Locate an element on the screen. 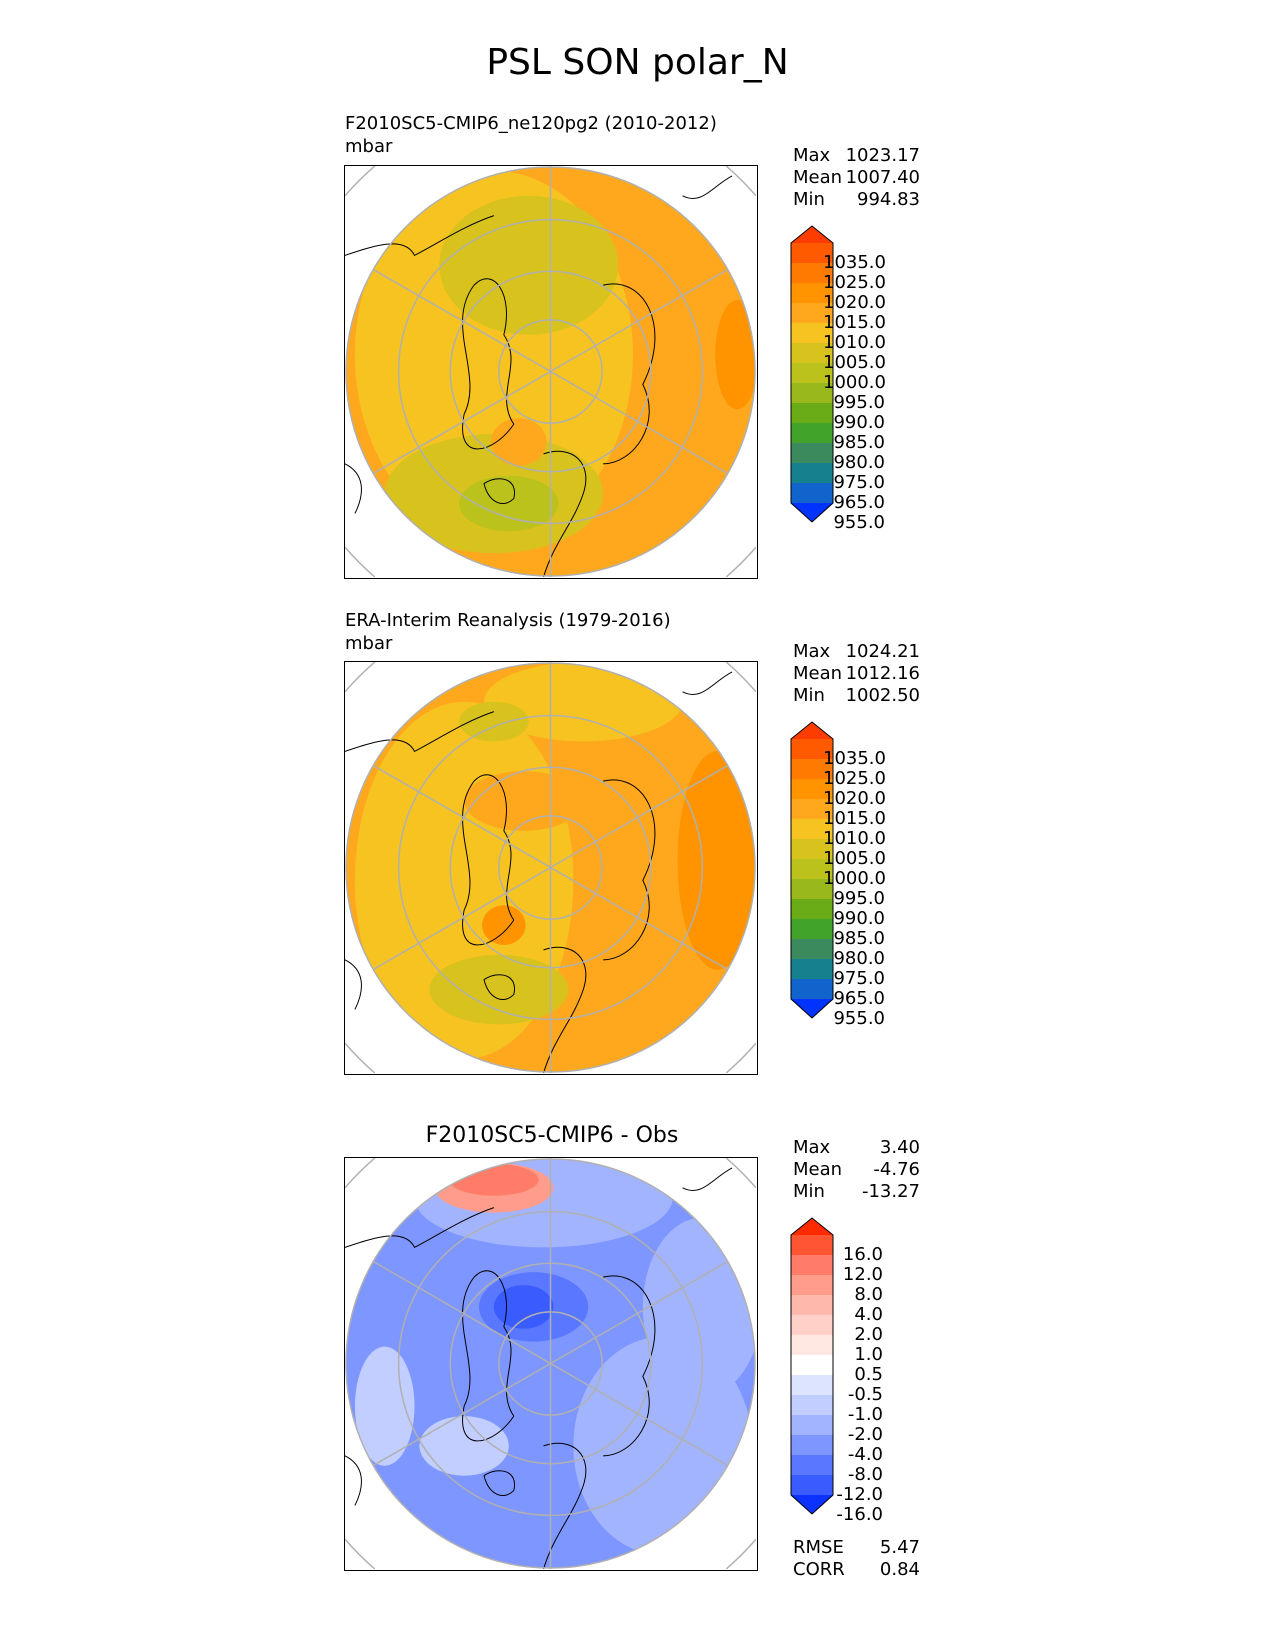 The image size is (1275, 1650). colorbar-tick-label: -2.0 is located at coordinates (865, 1434).